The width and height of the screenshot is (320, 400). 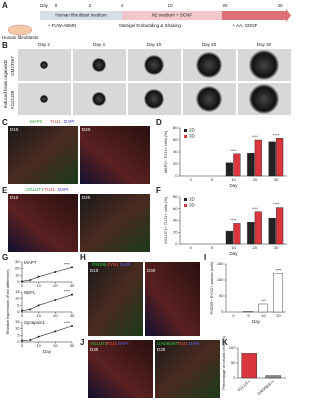 What do you see at coordinates (165, 151) in the screenshot?
I see `y-axis-label: MAP2+ TUJ1+ cells (%)` at bounding box center [165, 151].